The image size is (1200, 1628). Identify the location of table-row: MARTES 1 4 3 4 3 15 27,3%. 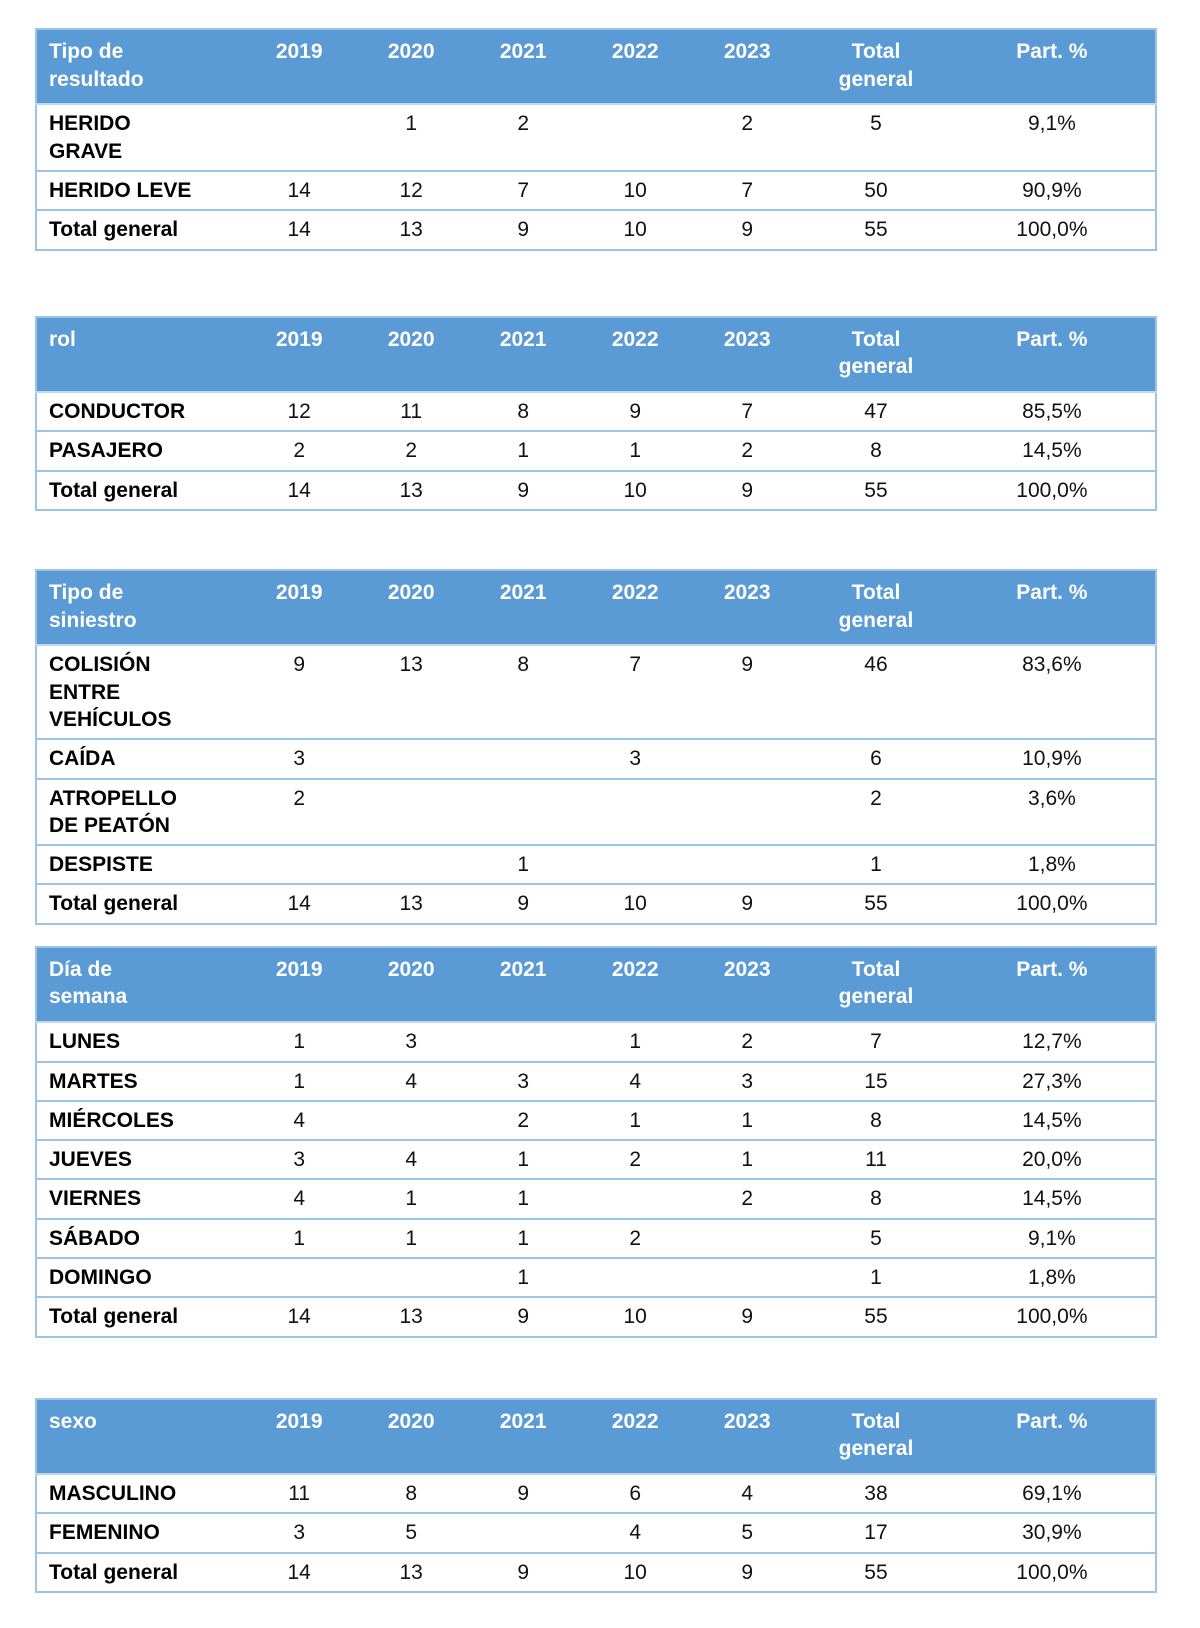
(596, 1080).